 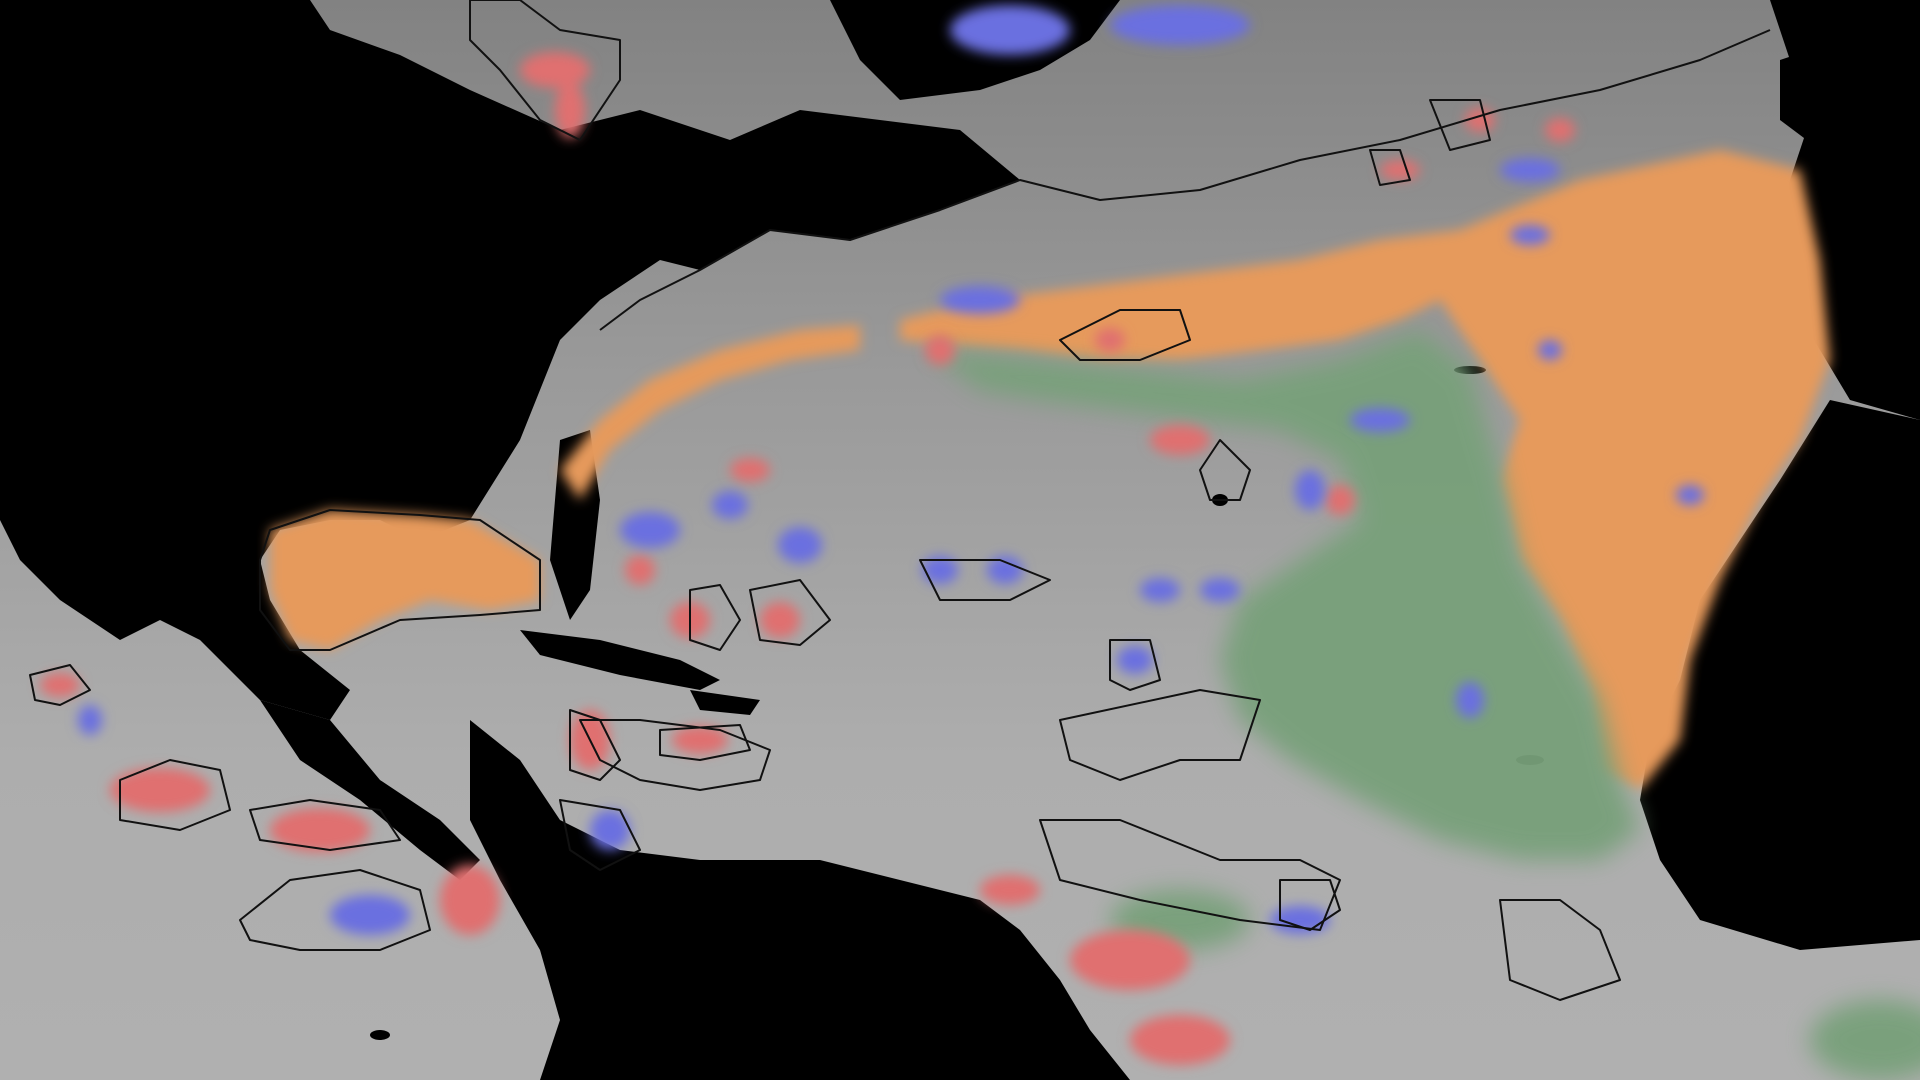 I want to click on orange-band-eastern, so click(x=1635, y=470).